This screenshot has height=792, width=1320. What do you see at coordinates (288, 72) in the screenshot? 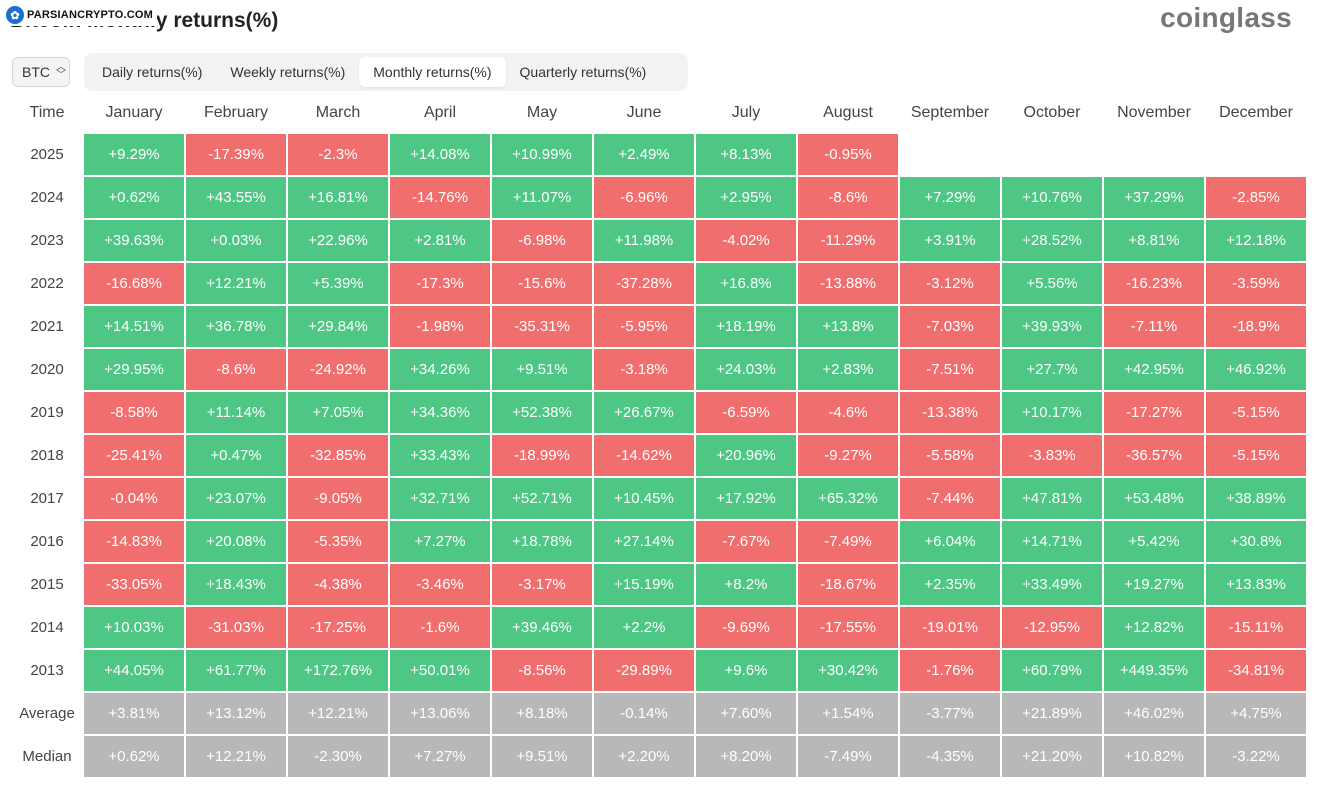
I see `tab-weekly-returns: Weekly returns(%)` at bounding box center [288, 72].